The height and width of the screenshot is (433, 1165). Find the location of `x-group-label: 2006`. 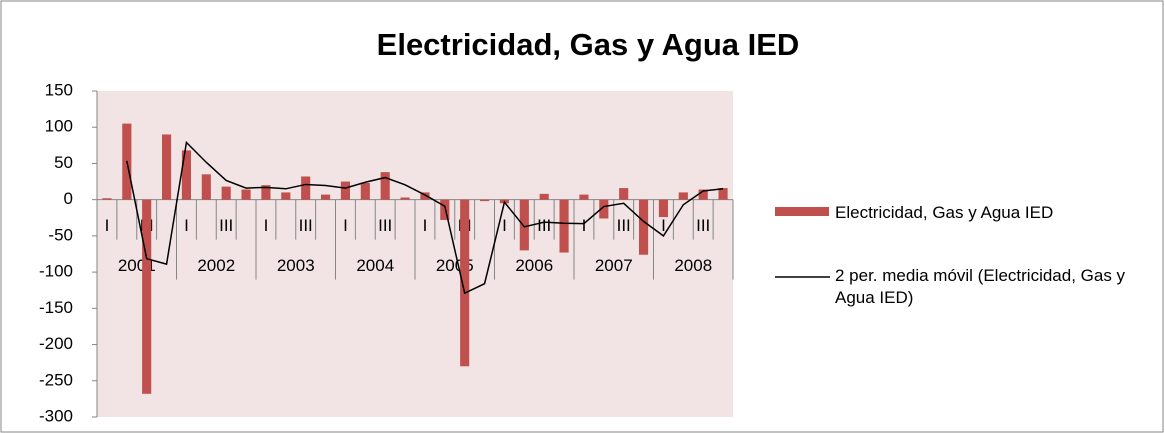

x-group-label: 2006 is located at coordinates (534, 265).